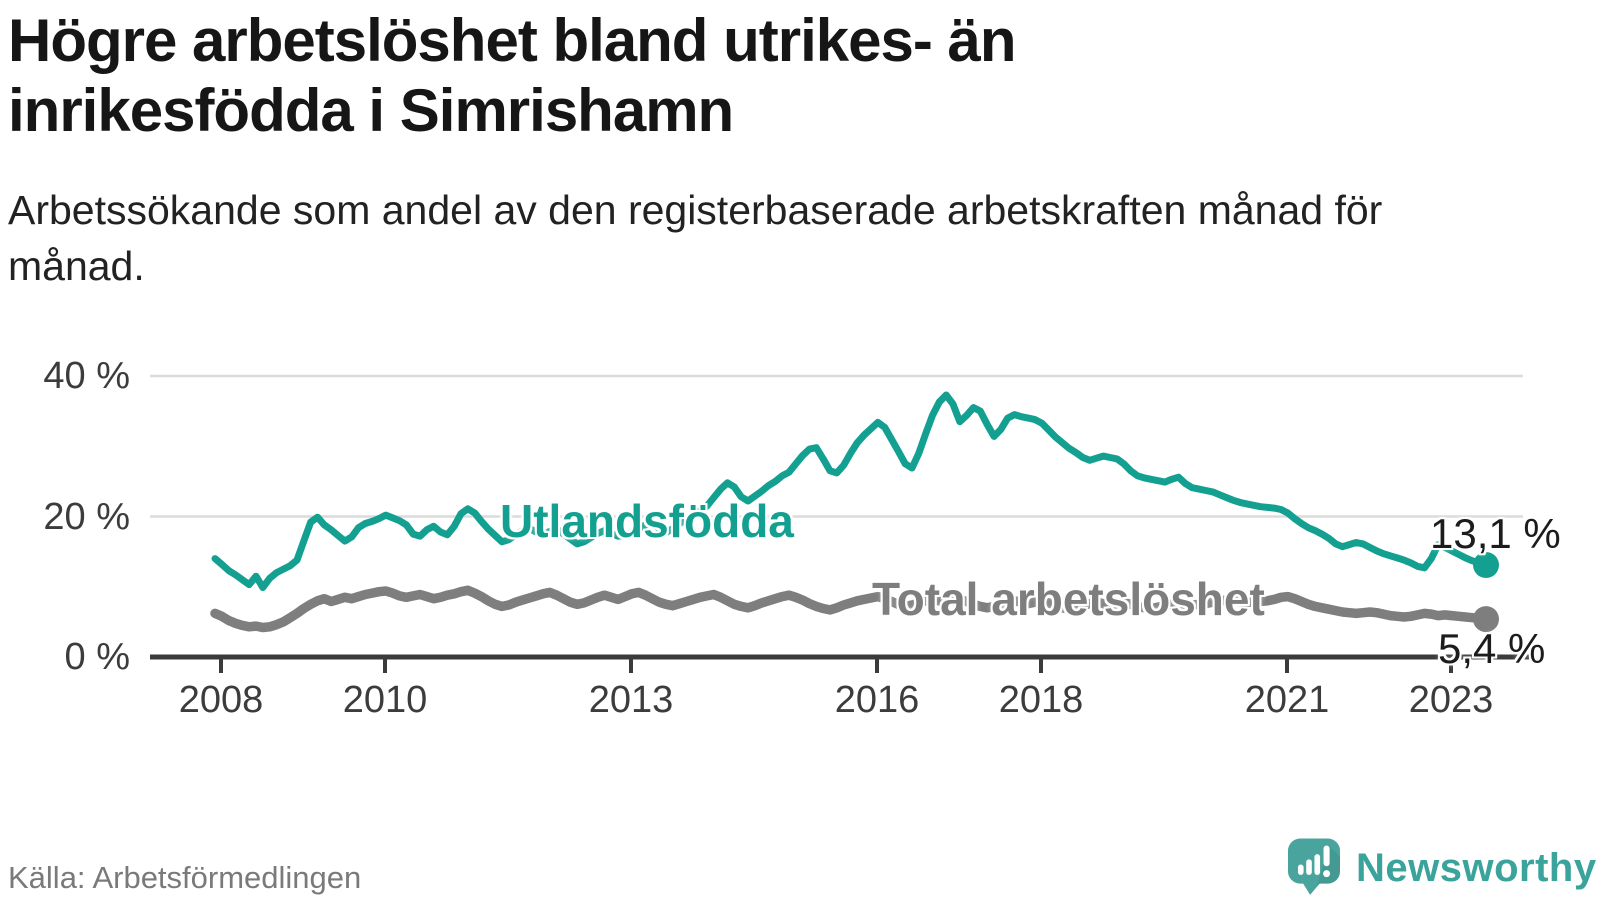  I want to click on x-axis-tick-label: 2018, so click(1041, 700).